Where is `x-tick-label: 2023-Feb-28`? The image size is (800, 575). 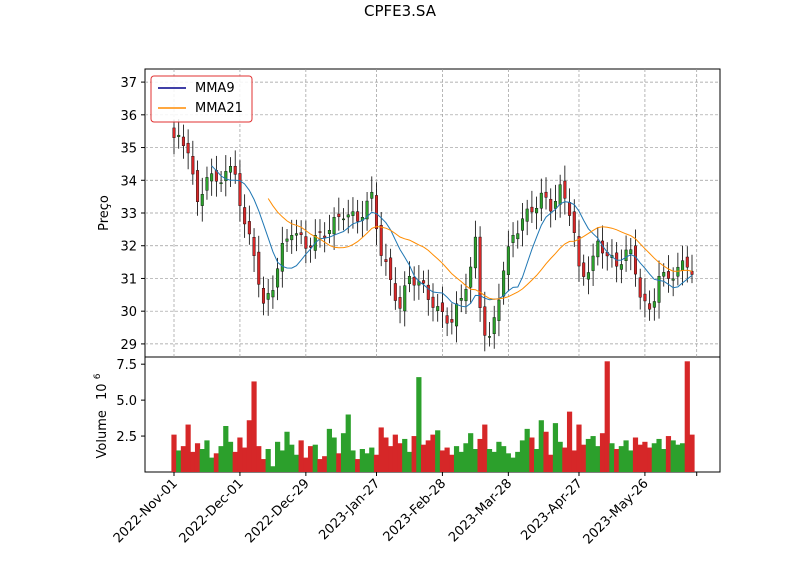
x-tick-label: 2023-Feb-28 is located at coordinates (415, 510).